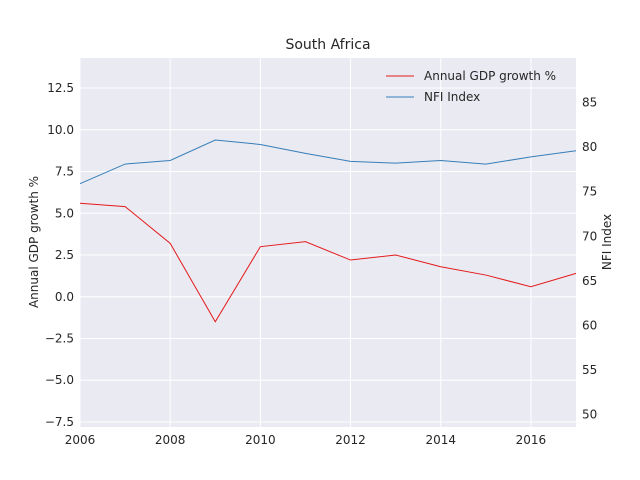 This screenshot has height=480, width=640. I want to click on y2-tick-label: 80, so click(589, 147).